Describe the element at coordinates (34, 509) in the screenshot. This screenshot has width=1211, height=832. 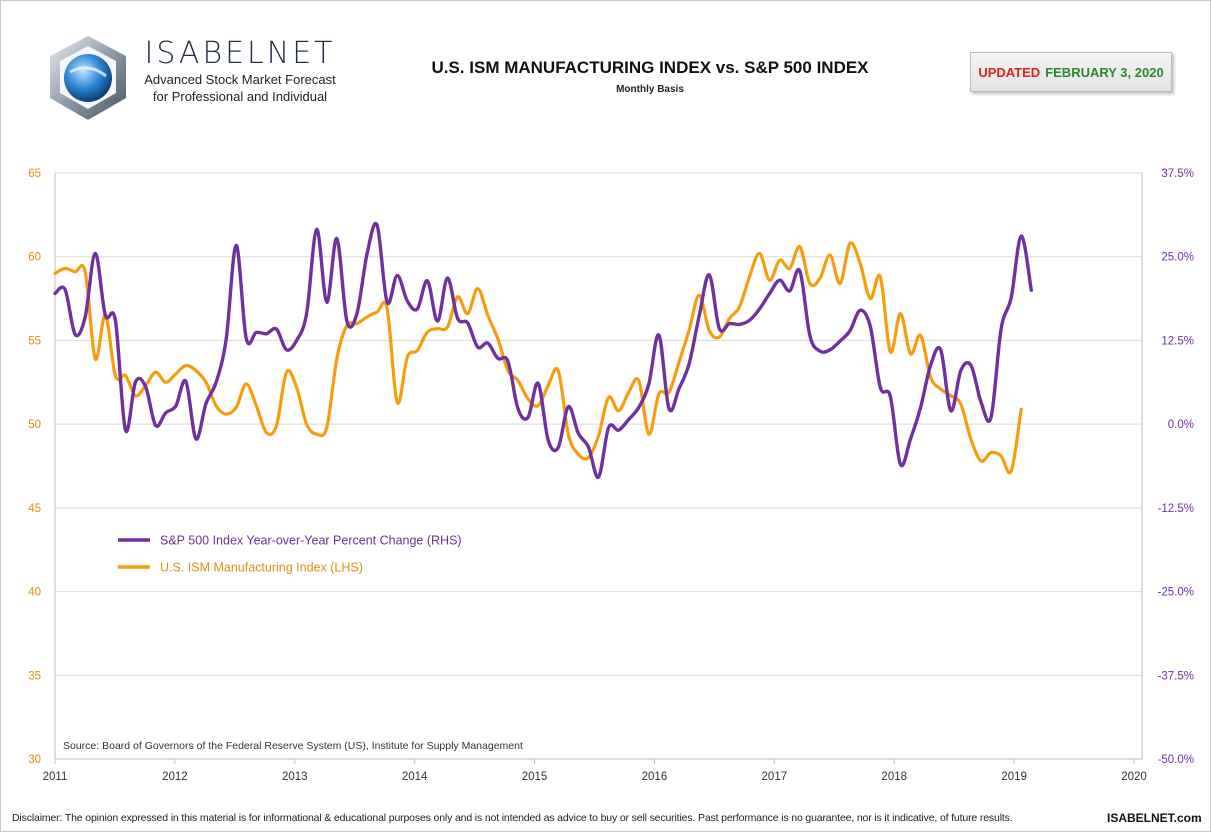
I see `y-left-tick-label: 45` at that location.